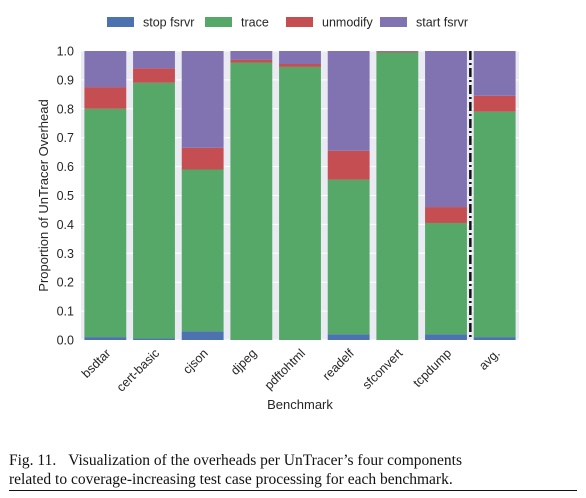  What do you see at coordinates (244, 362) in the screenshot?
I see `x-tick-label: djpeg` at bounding box center [244, 362].